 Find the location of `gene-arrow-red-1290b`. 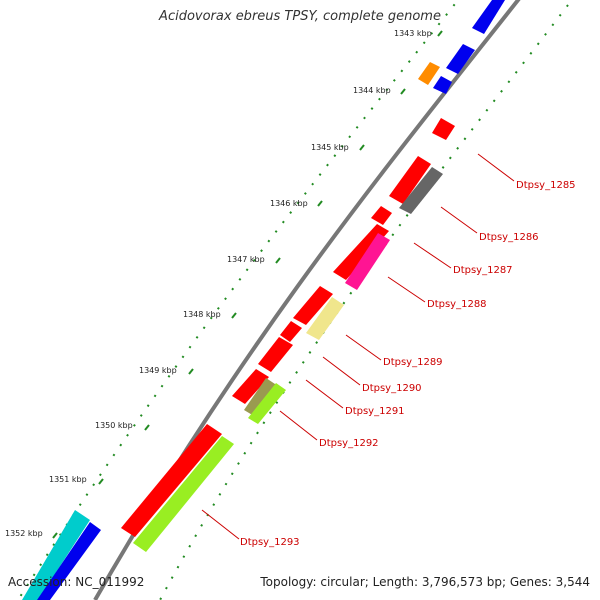

gene-arrow-red-1290b is located at coordinates (275, 354).